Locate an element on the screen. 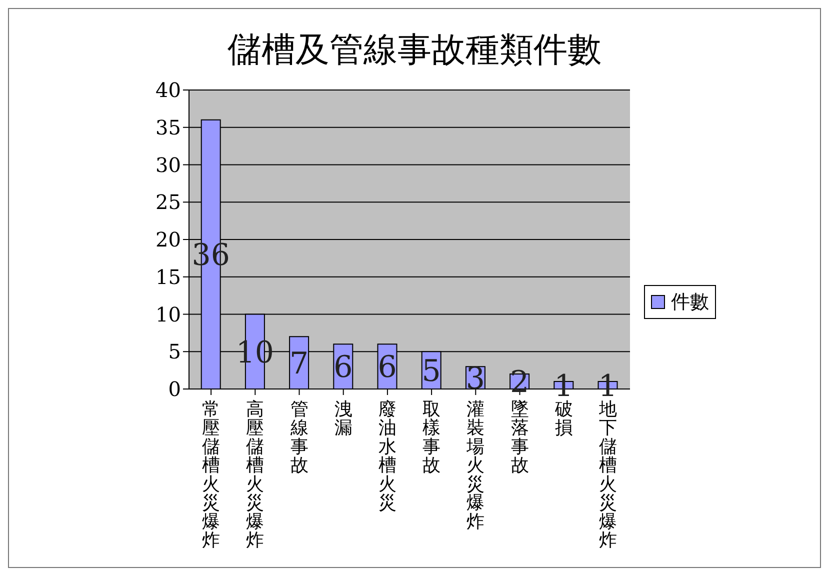 The height and width of the screenshot is (578, 831). x-tick-label: 廢油水槽火災 is located at coordinates (387, 456).